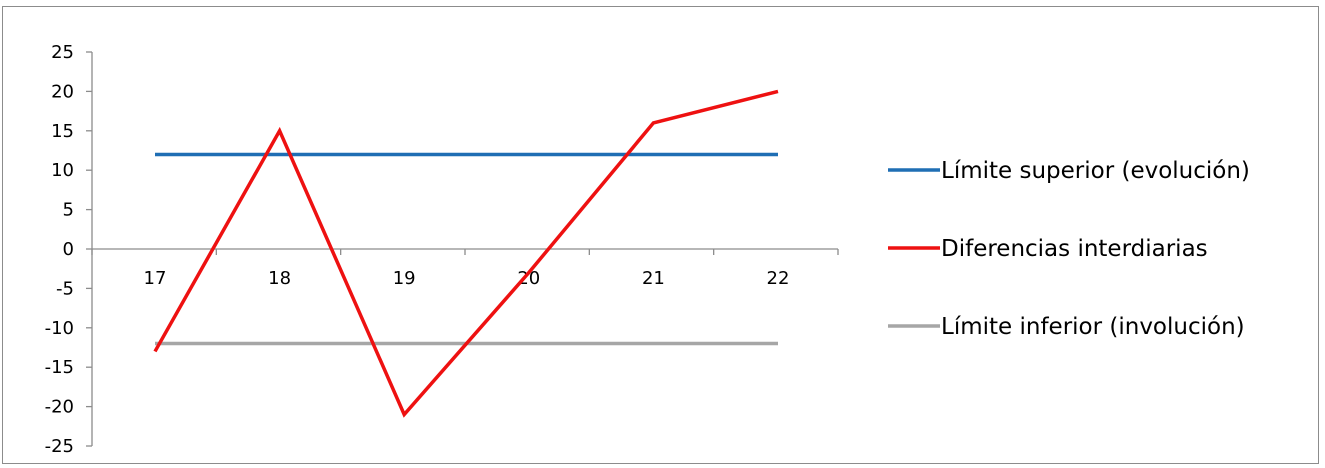  Describe the element at coordinates (62, 131) in the screenshot. I see `y-tick-label: 15` at that location.